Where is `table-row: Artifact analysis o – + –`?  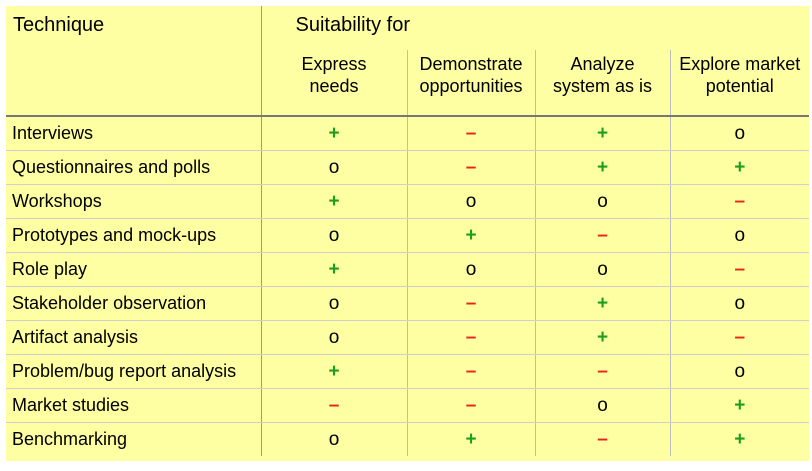 table-row: Artifact analysis o – + – is located at coordinates (407, 337).